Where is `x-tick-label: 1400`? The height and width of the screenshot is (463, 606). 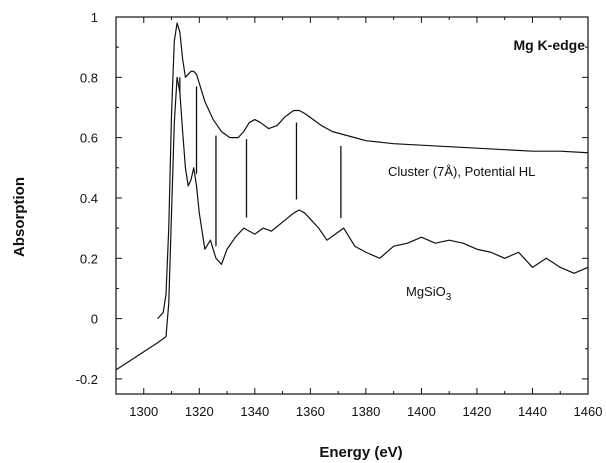 x-tick-label: 1400 is located at coordinates (421, 411).